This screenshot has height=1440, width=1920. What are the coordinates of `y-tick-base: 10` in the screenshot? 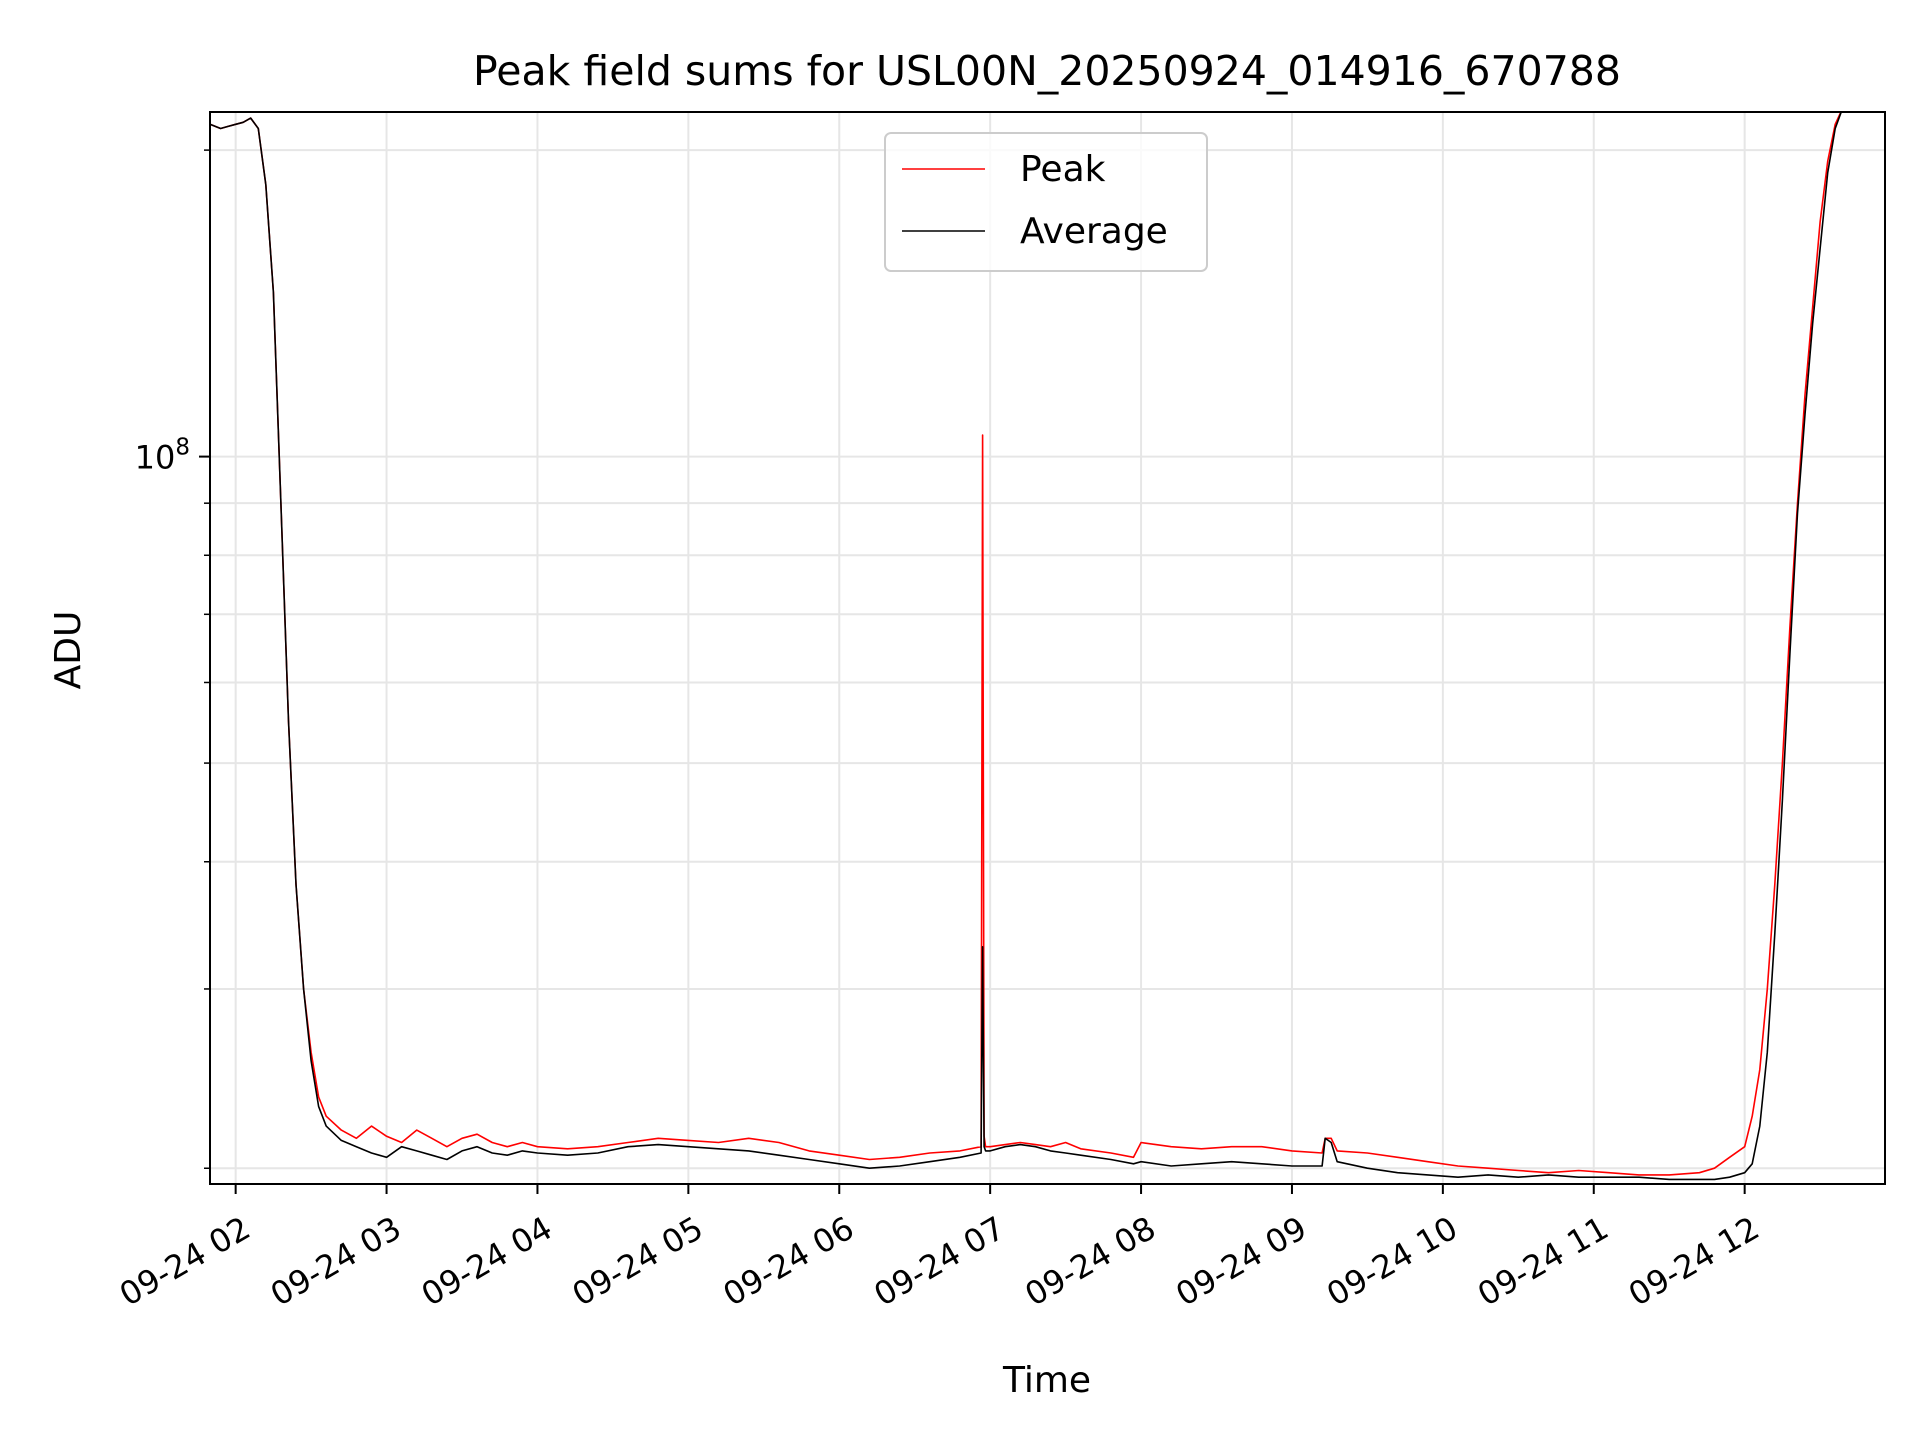 It's located at (155, 458).